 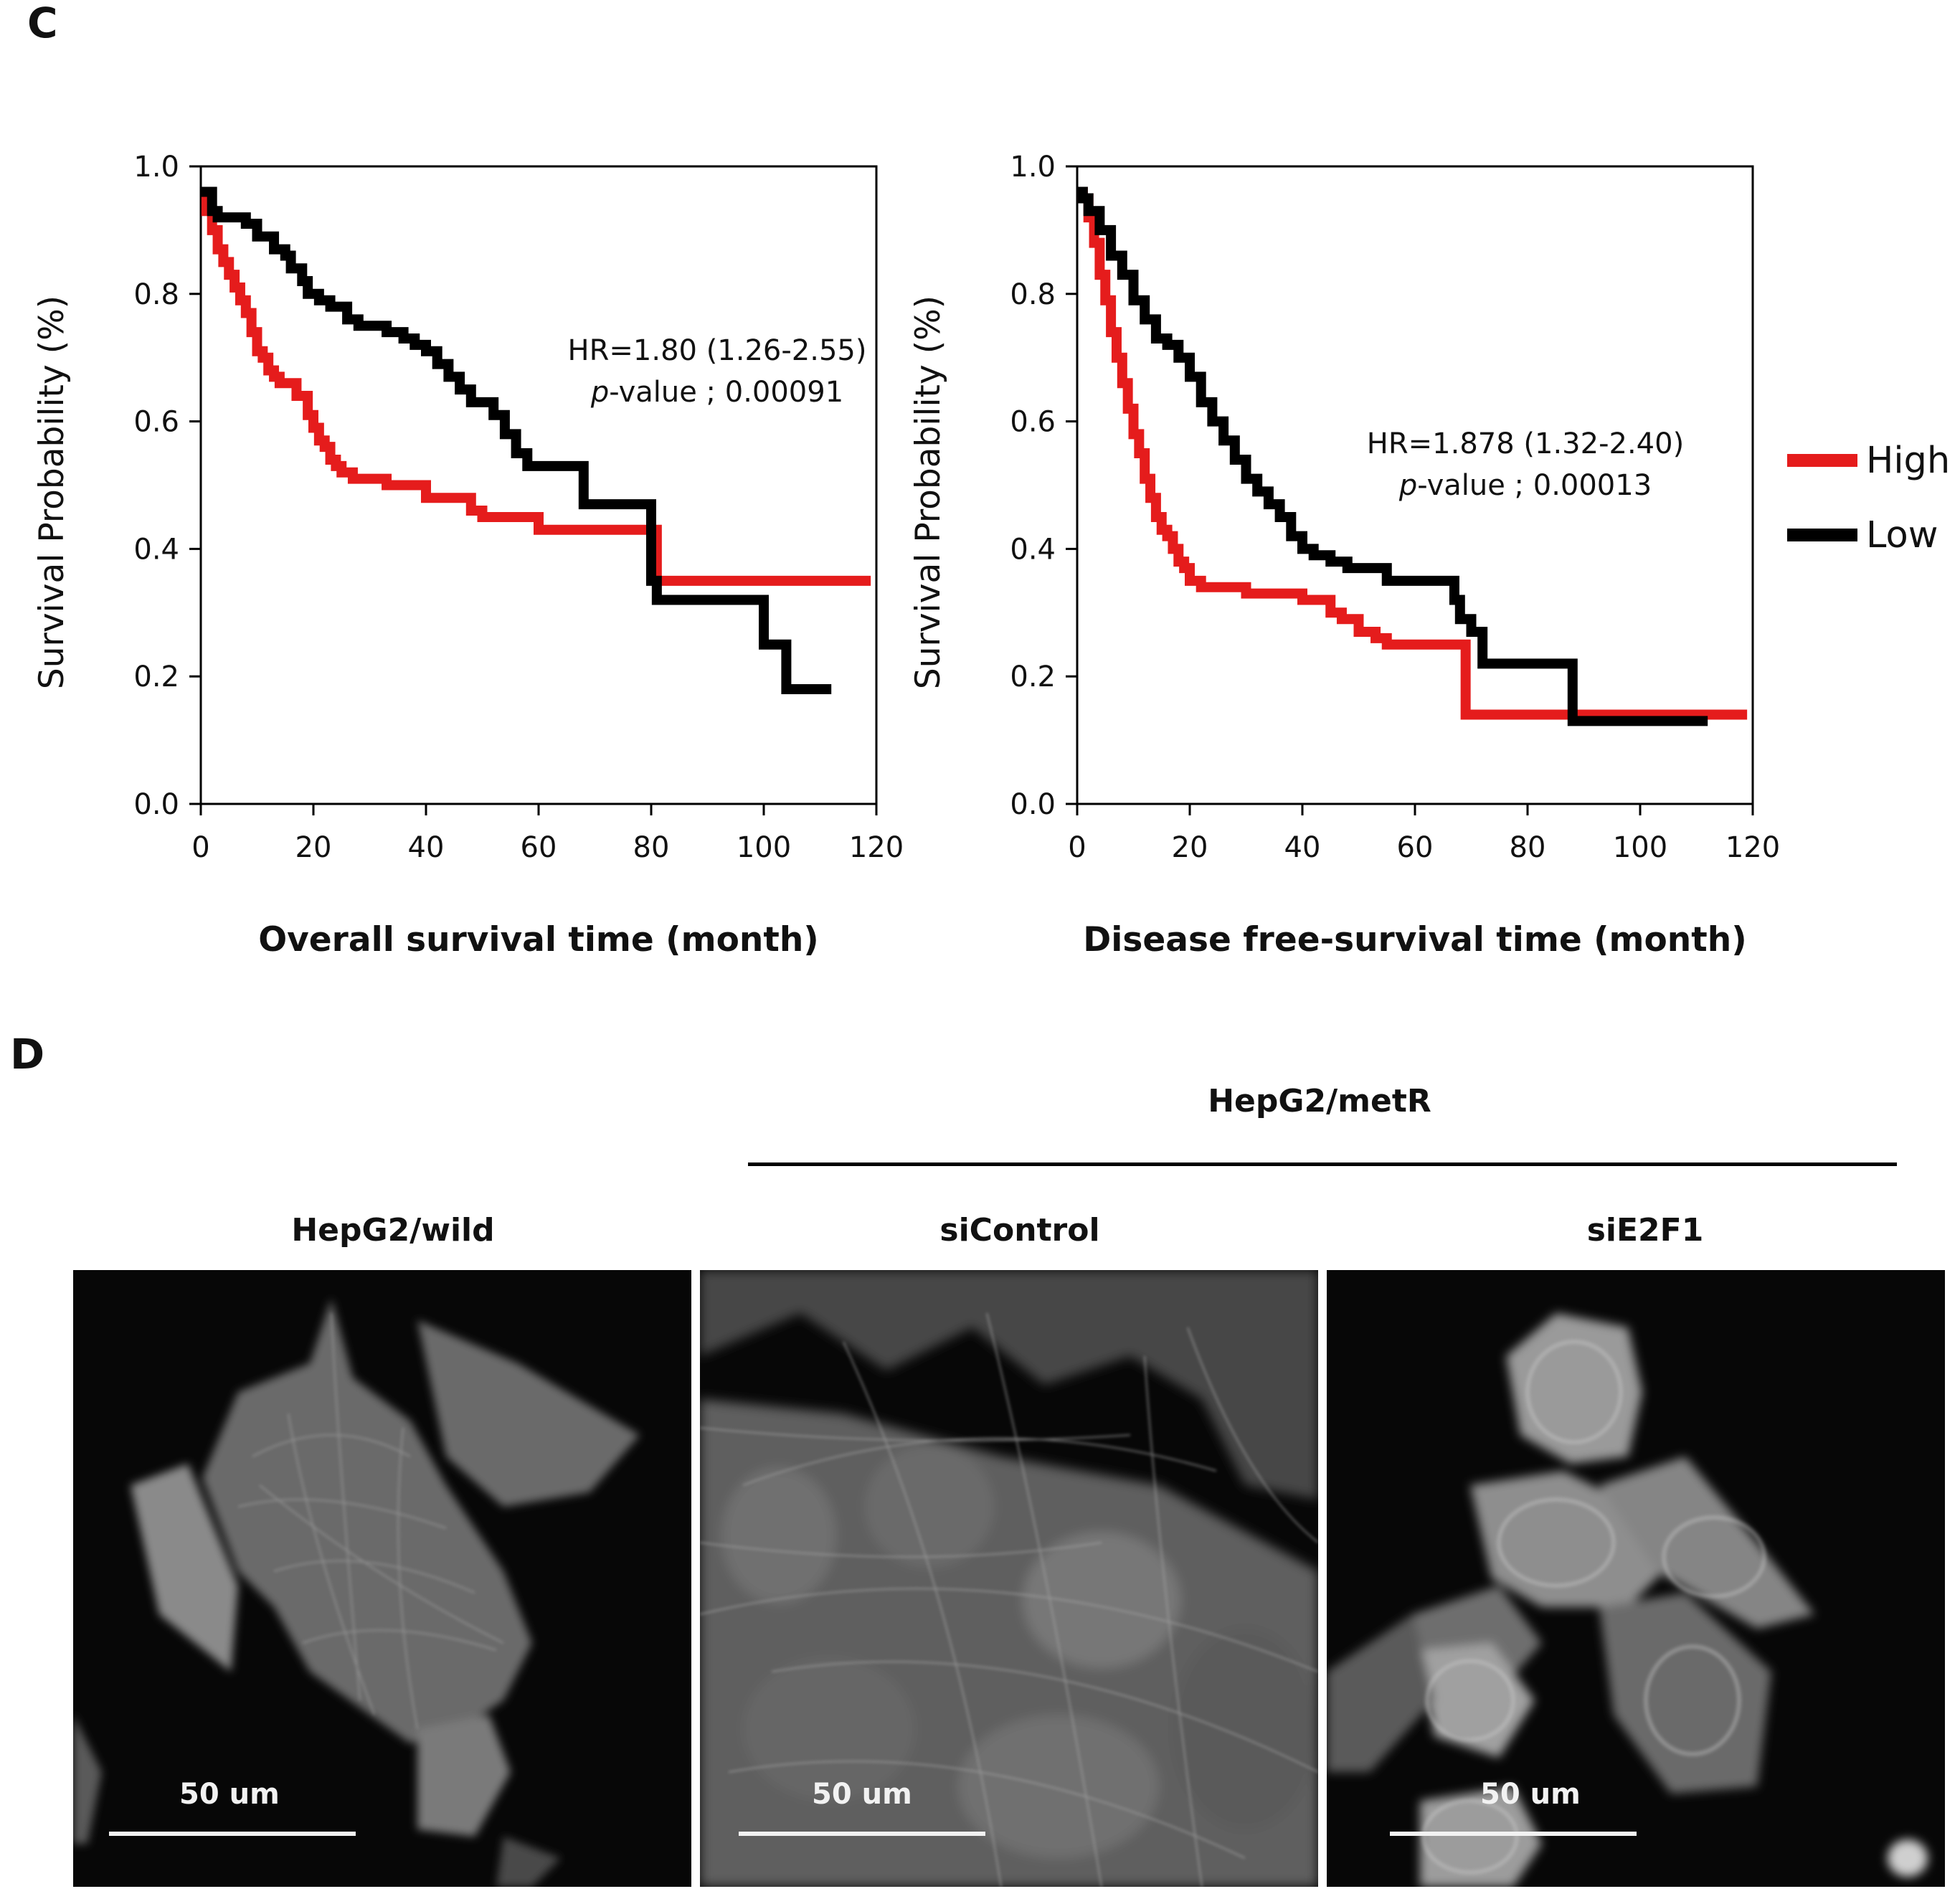 I want to click on series-high-dfs, so click(x=1412, y=453).